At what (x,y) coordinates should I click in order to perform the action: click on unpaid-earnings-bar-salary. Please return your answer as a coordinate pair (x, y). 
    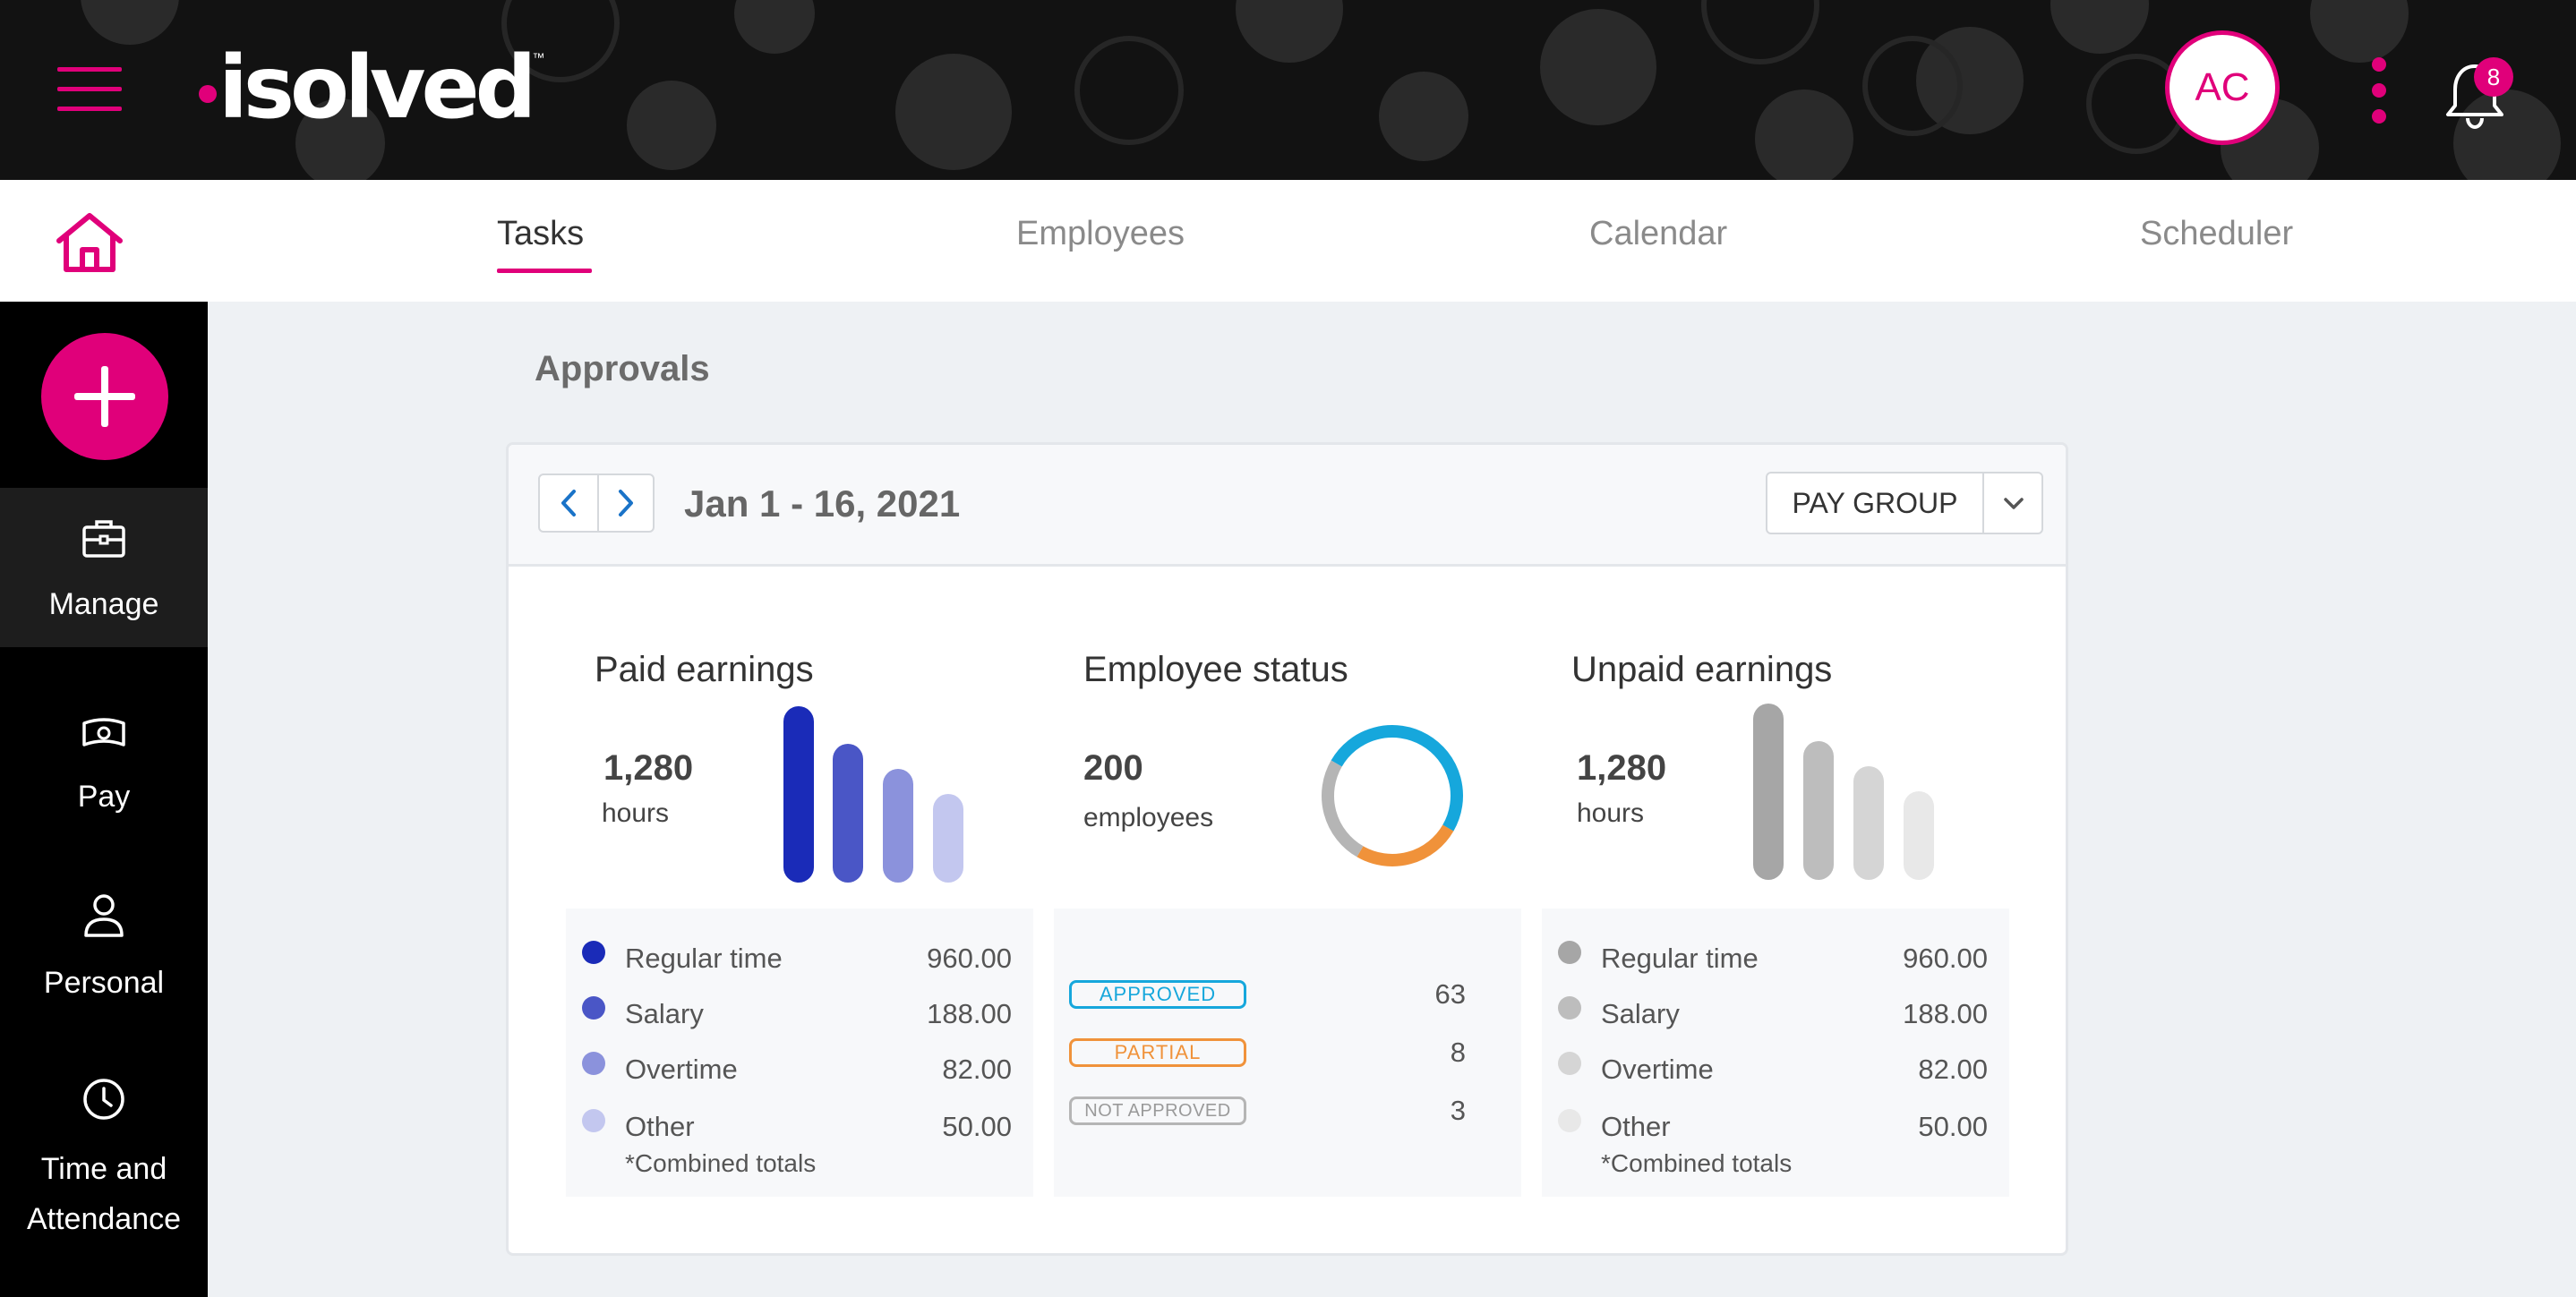
    Looking at the image, I should click on (1818, 810).